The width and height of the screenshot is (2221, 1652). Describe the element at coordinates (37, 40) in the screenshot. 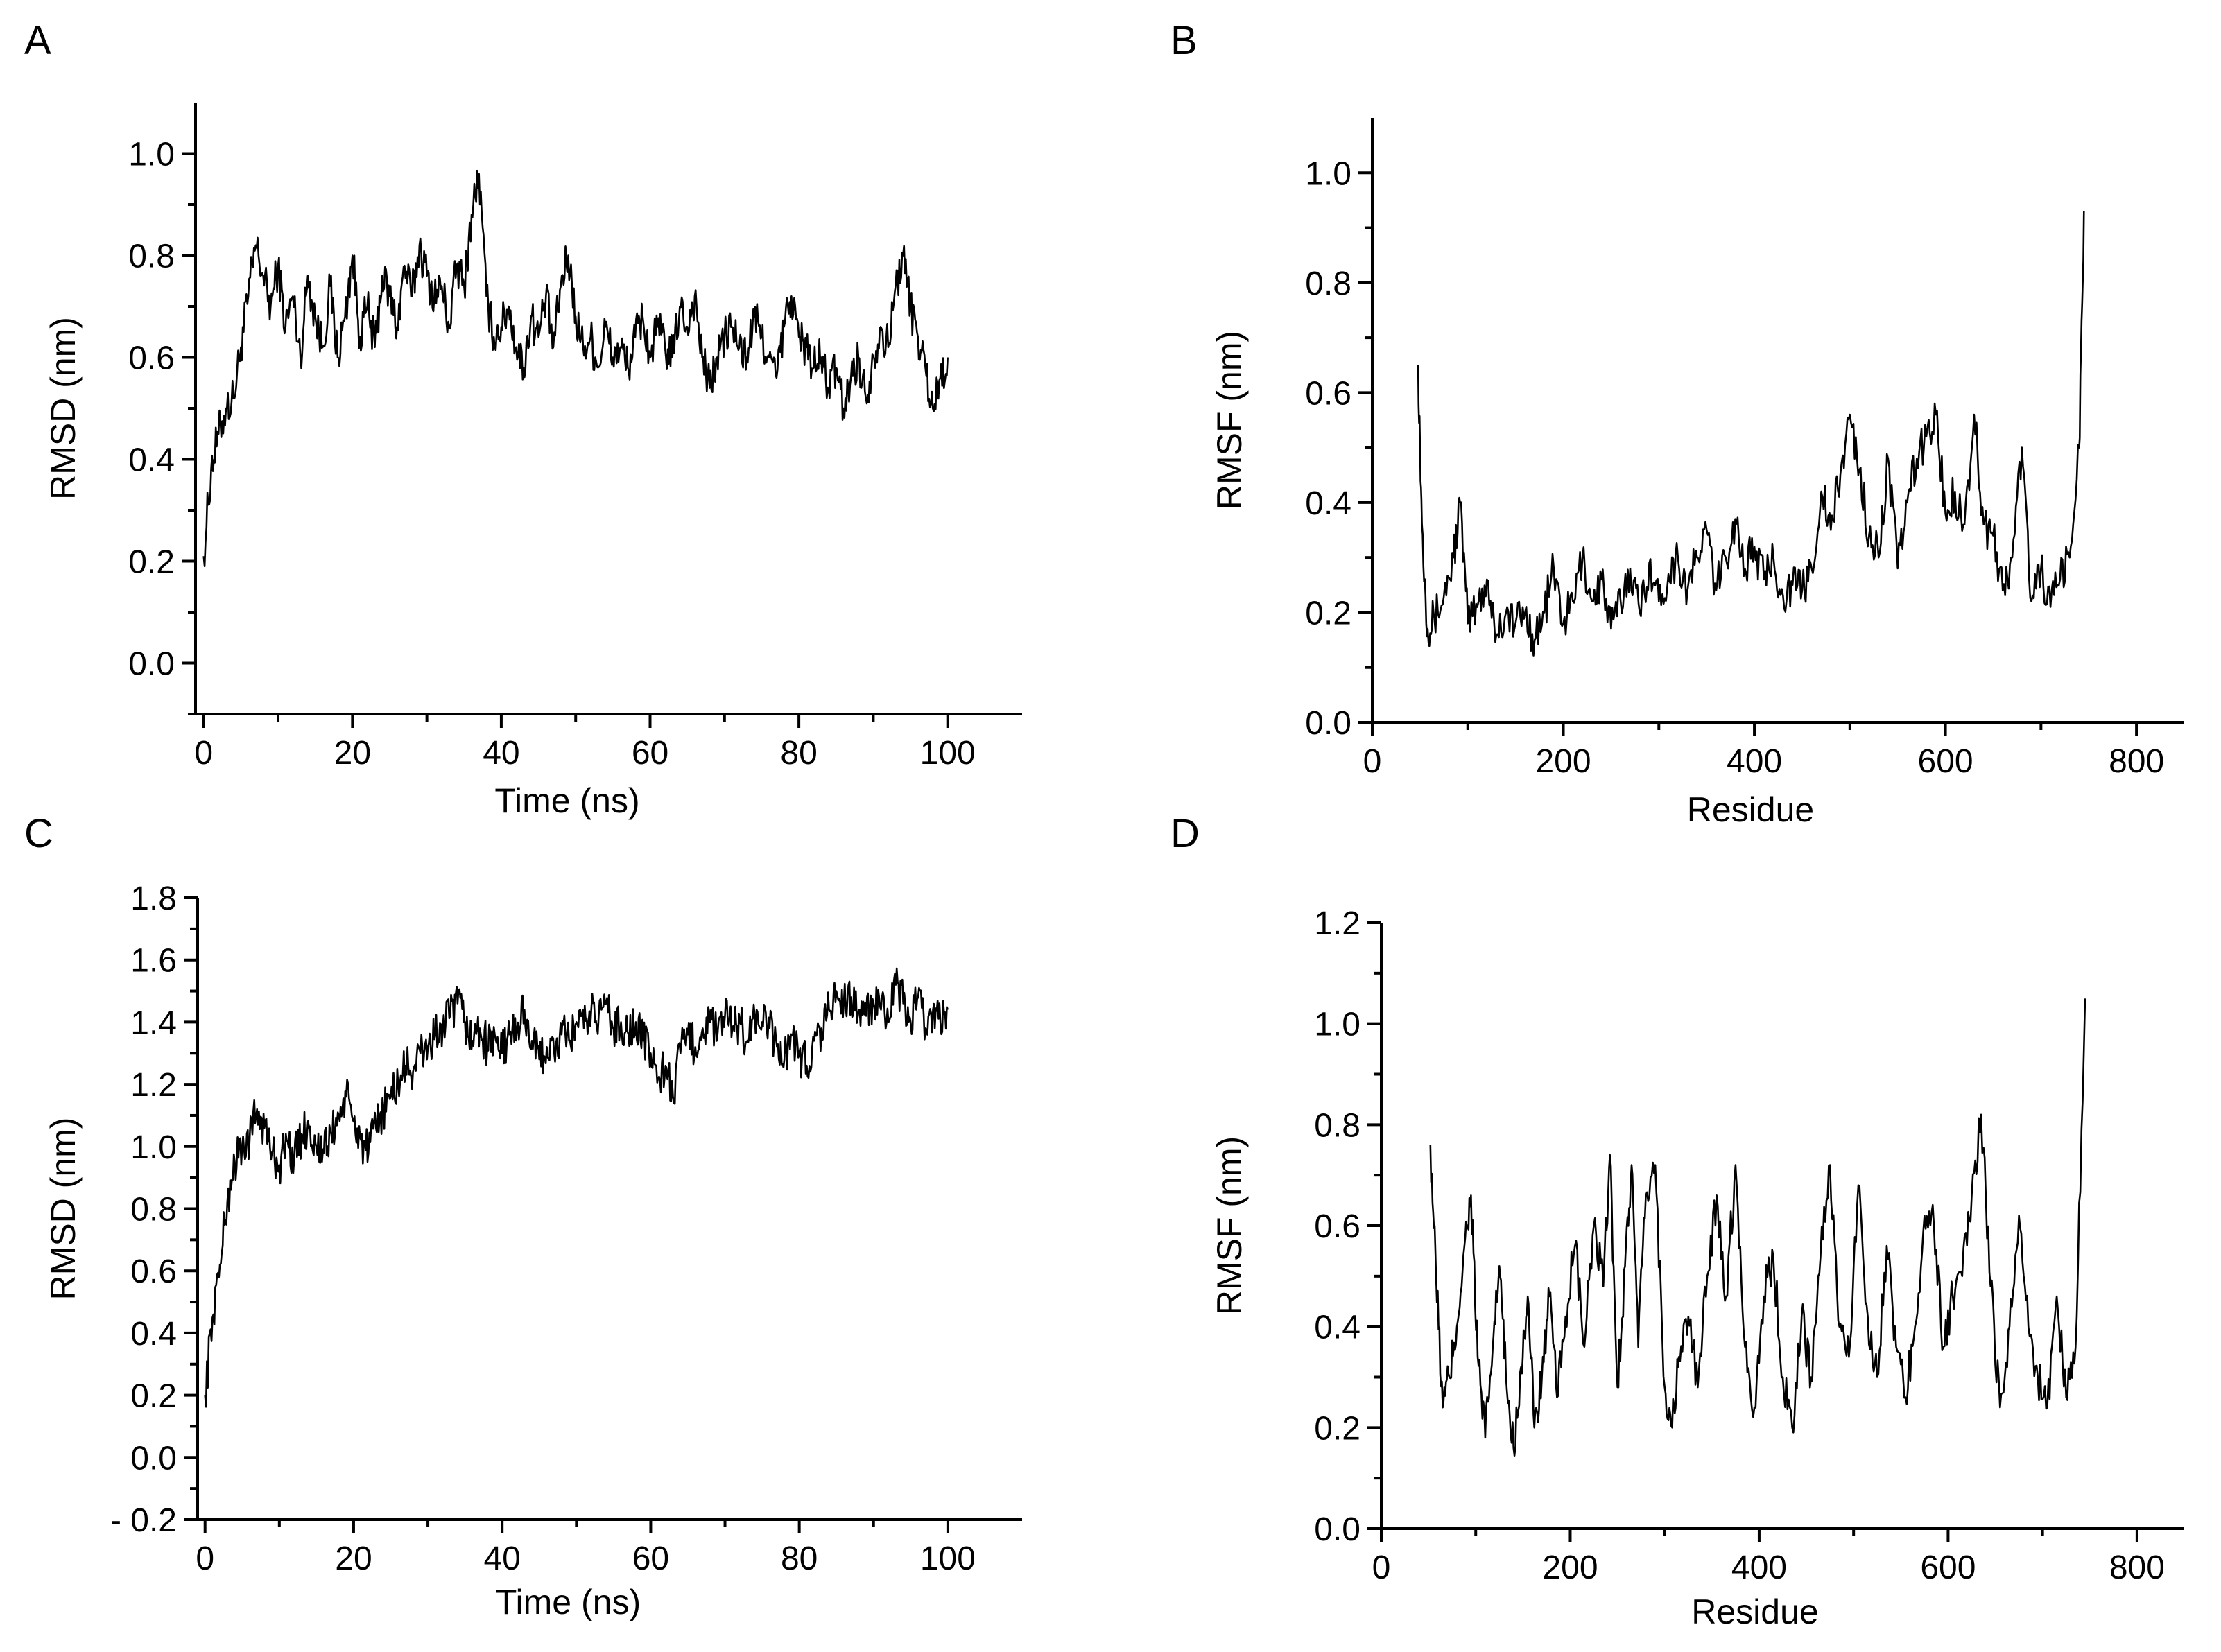

I see `panel-letter: A` at that location.